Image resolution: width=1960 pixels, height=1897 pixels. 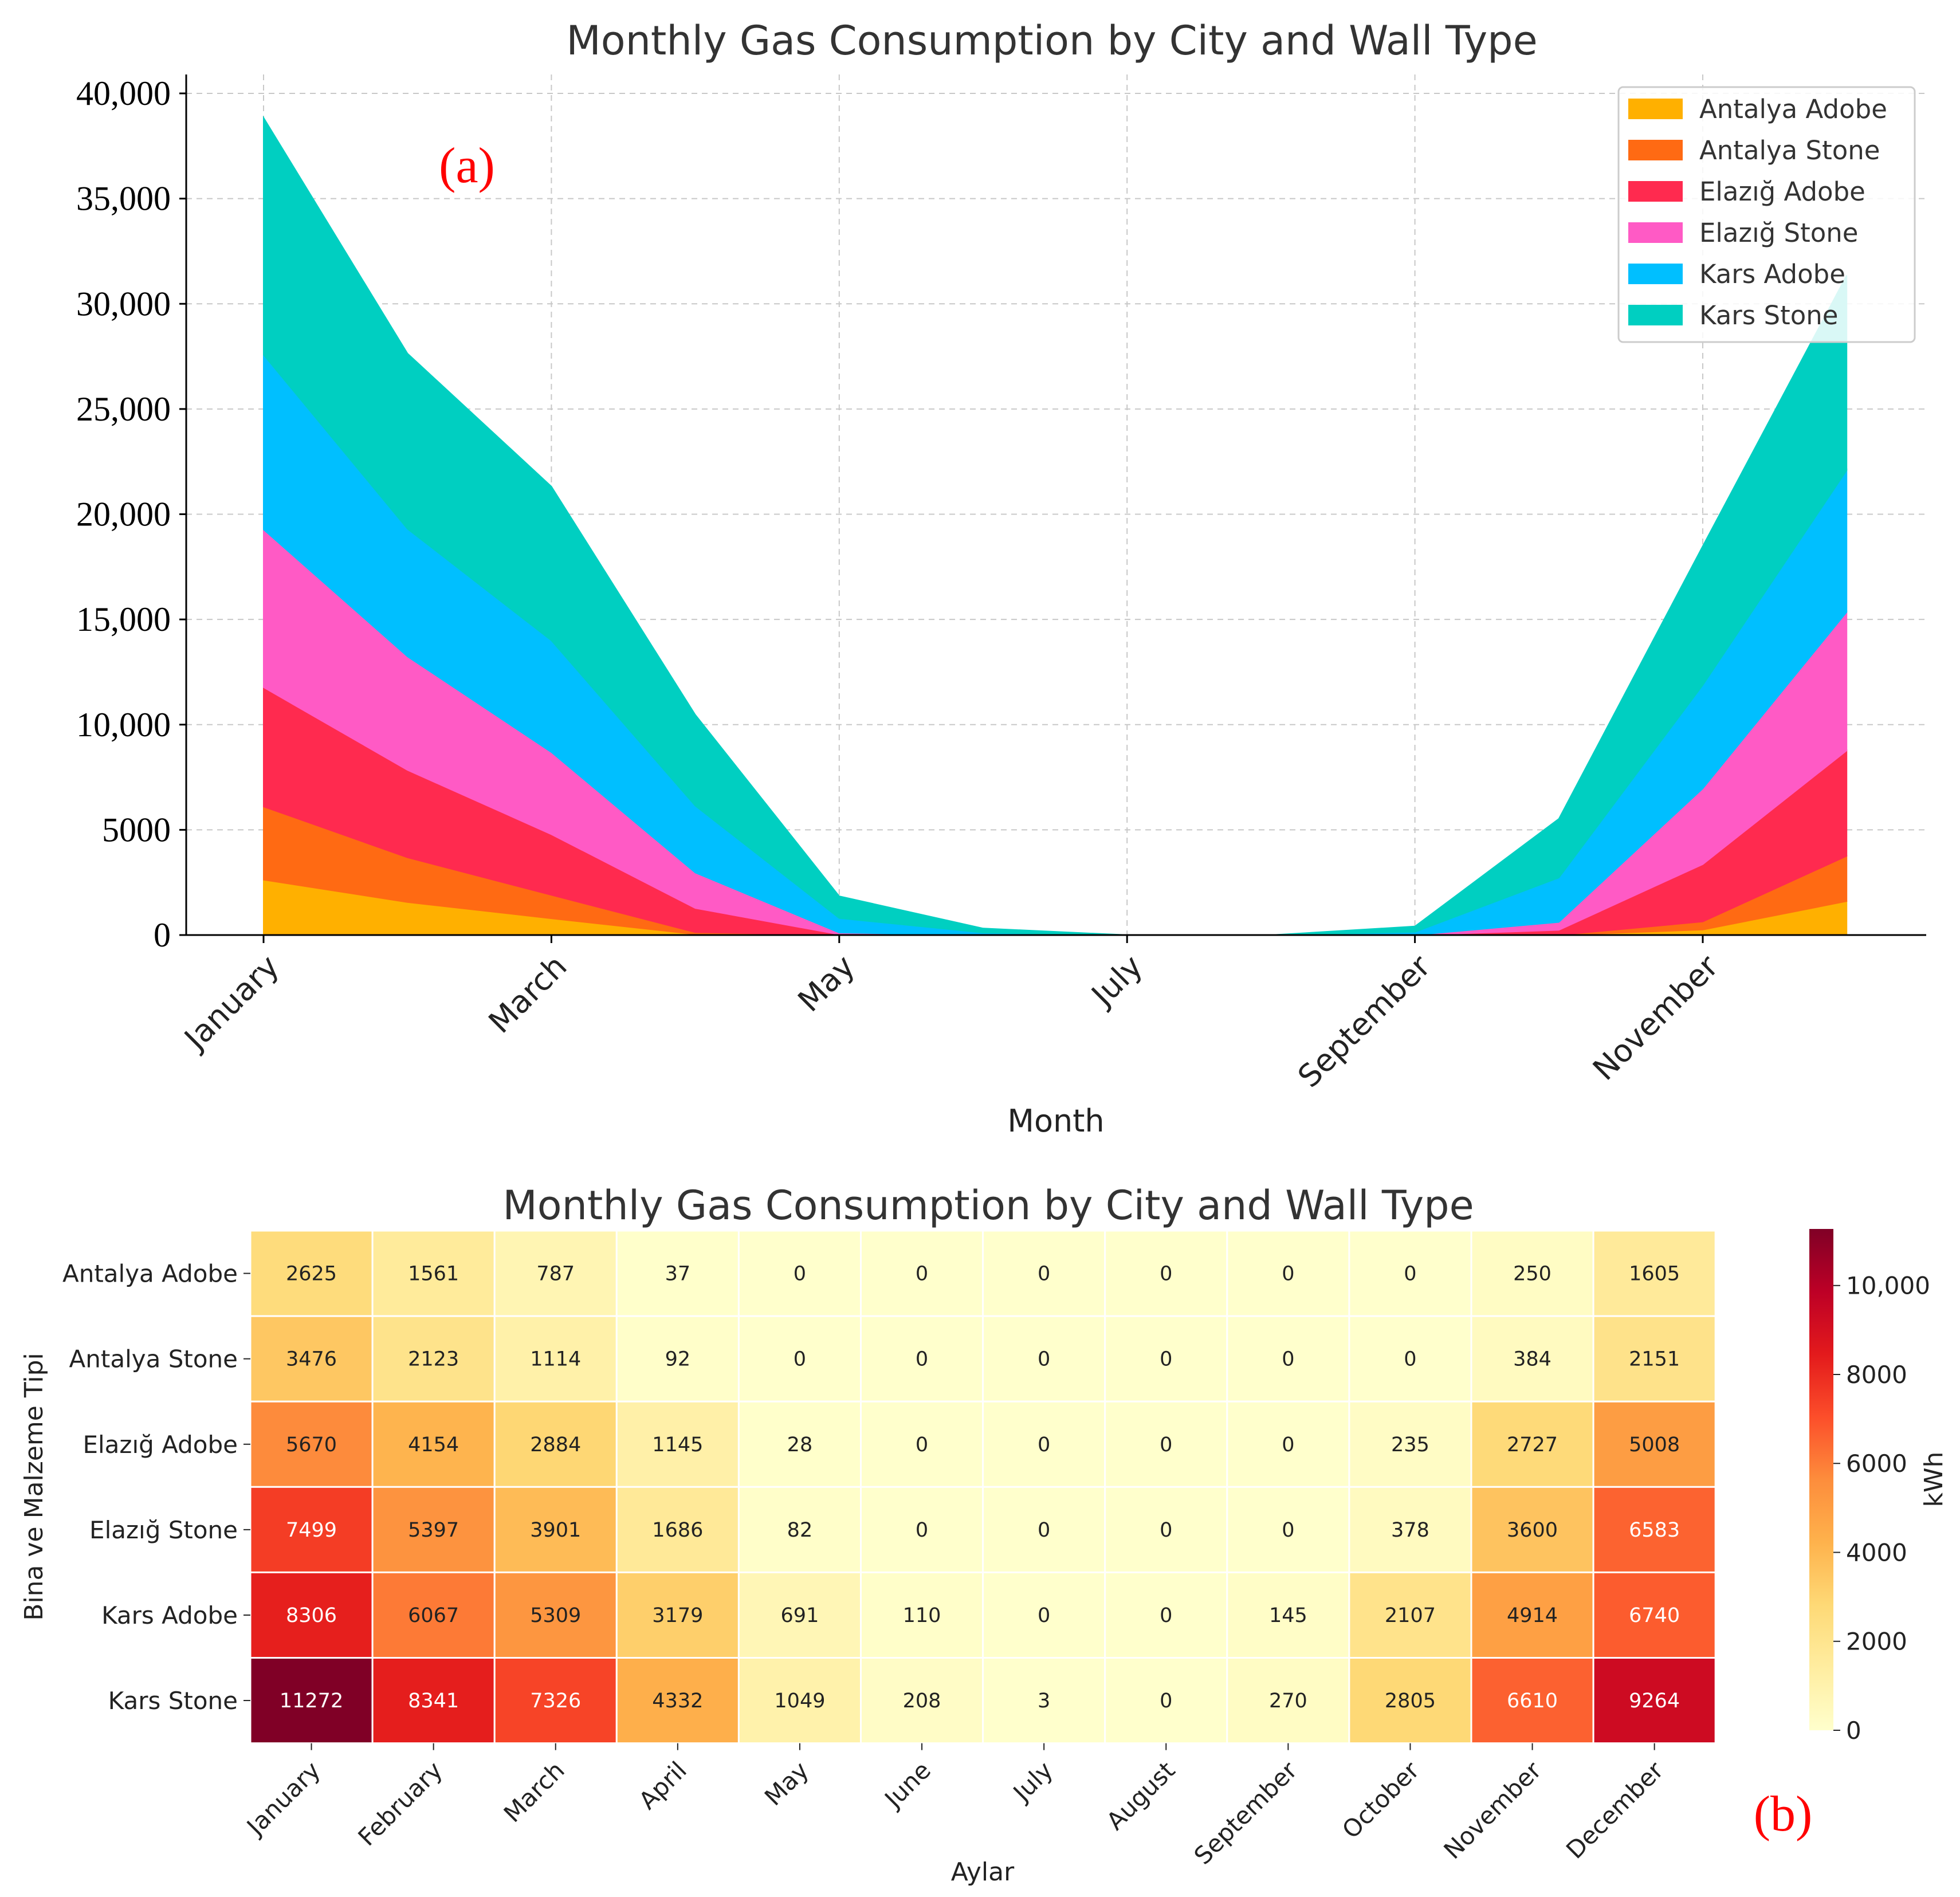 I want to click on area-chart-x-label: Month, so click(x=1055, y=1121).